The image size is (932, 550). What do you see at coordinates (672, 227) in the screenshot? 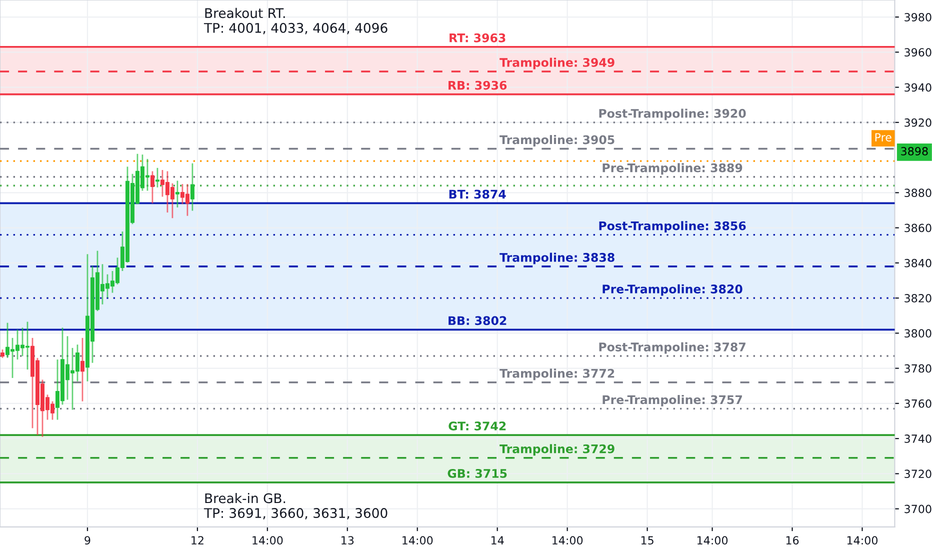
I see `ref-line-label: Post-Trampoline: 3856` at bounding box center [672, 227].